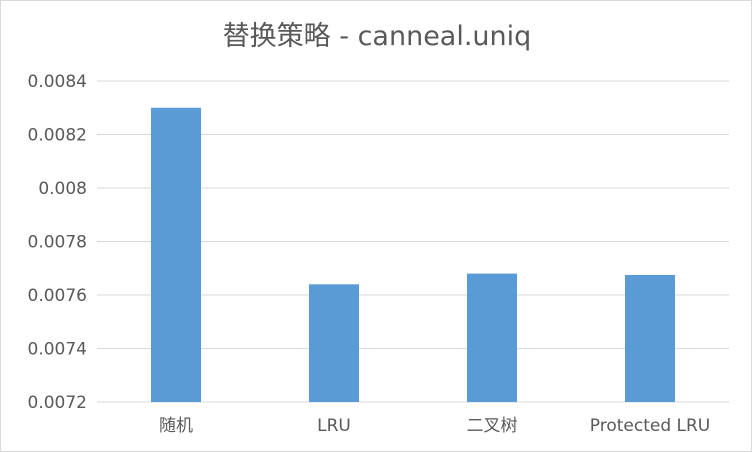  I want to click on x-category-label: LRU, so click(334, 426).